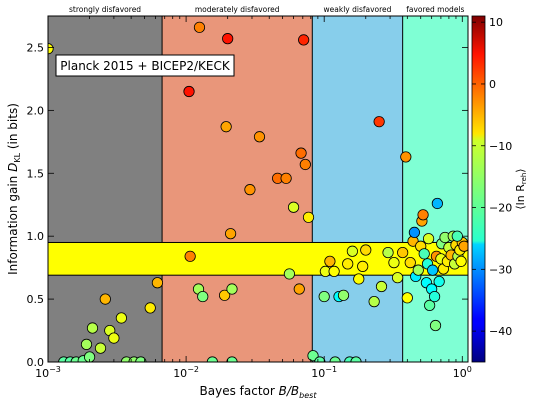  What do you see at coordinates (500, 331) in the screenshot?
I see `colorbar-tick-label-5: −40` at bounding box center [500, 331].